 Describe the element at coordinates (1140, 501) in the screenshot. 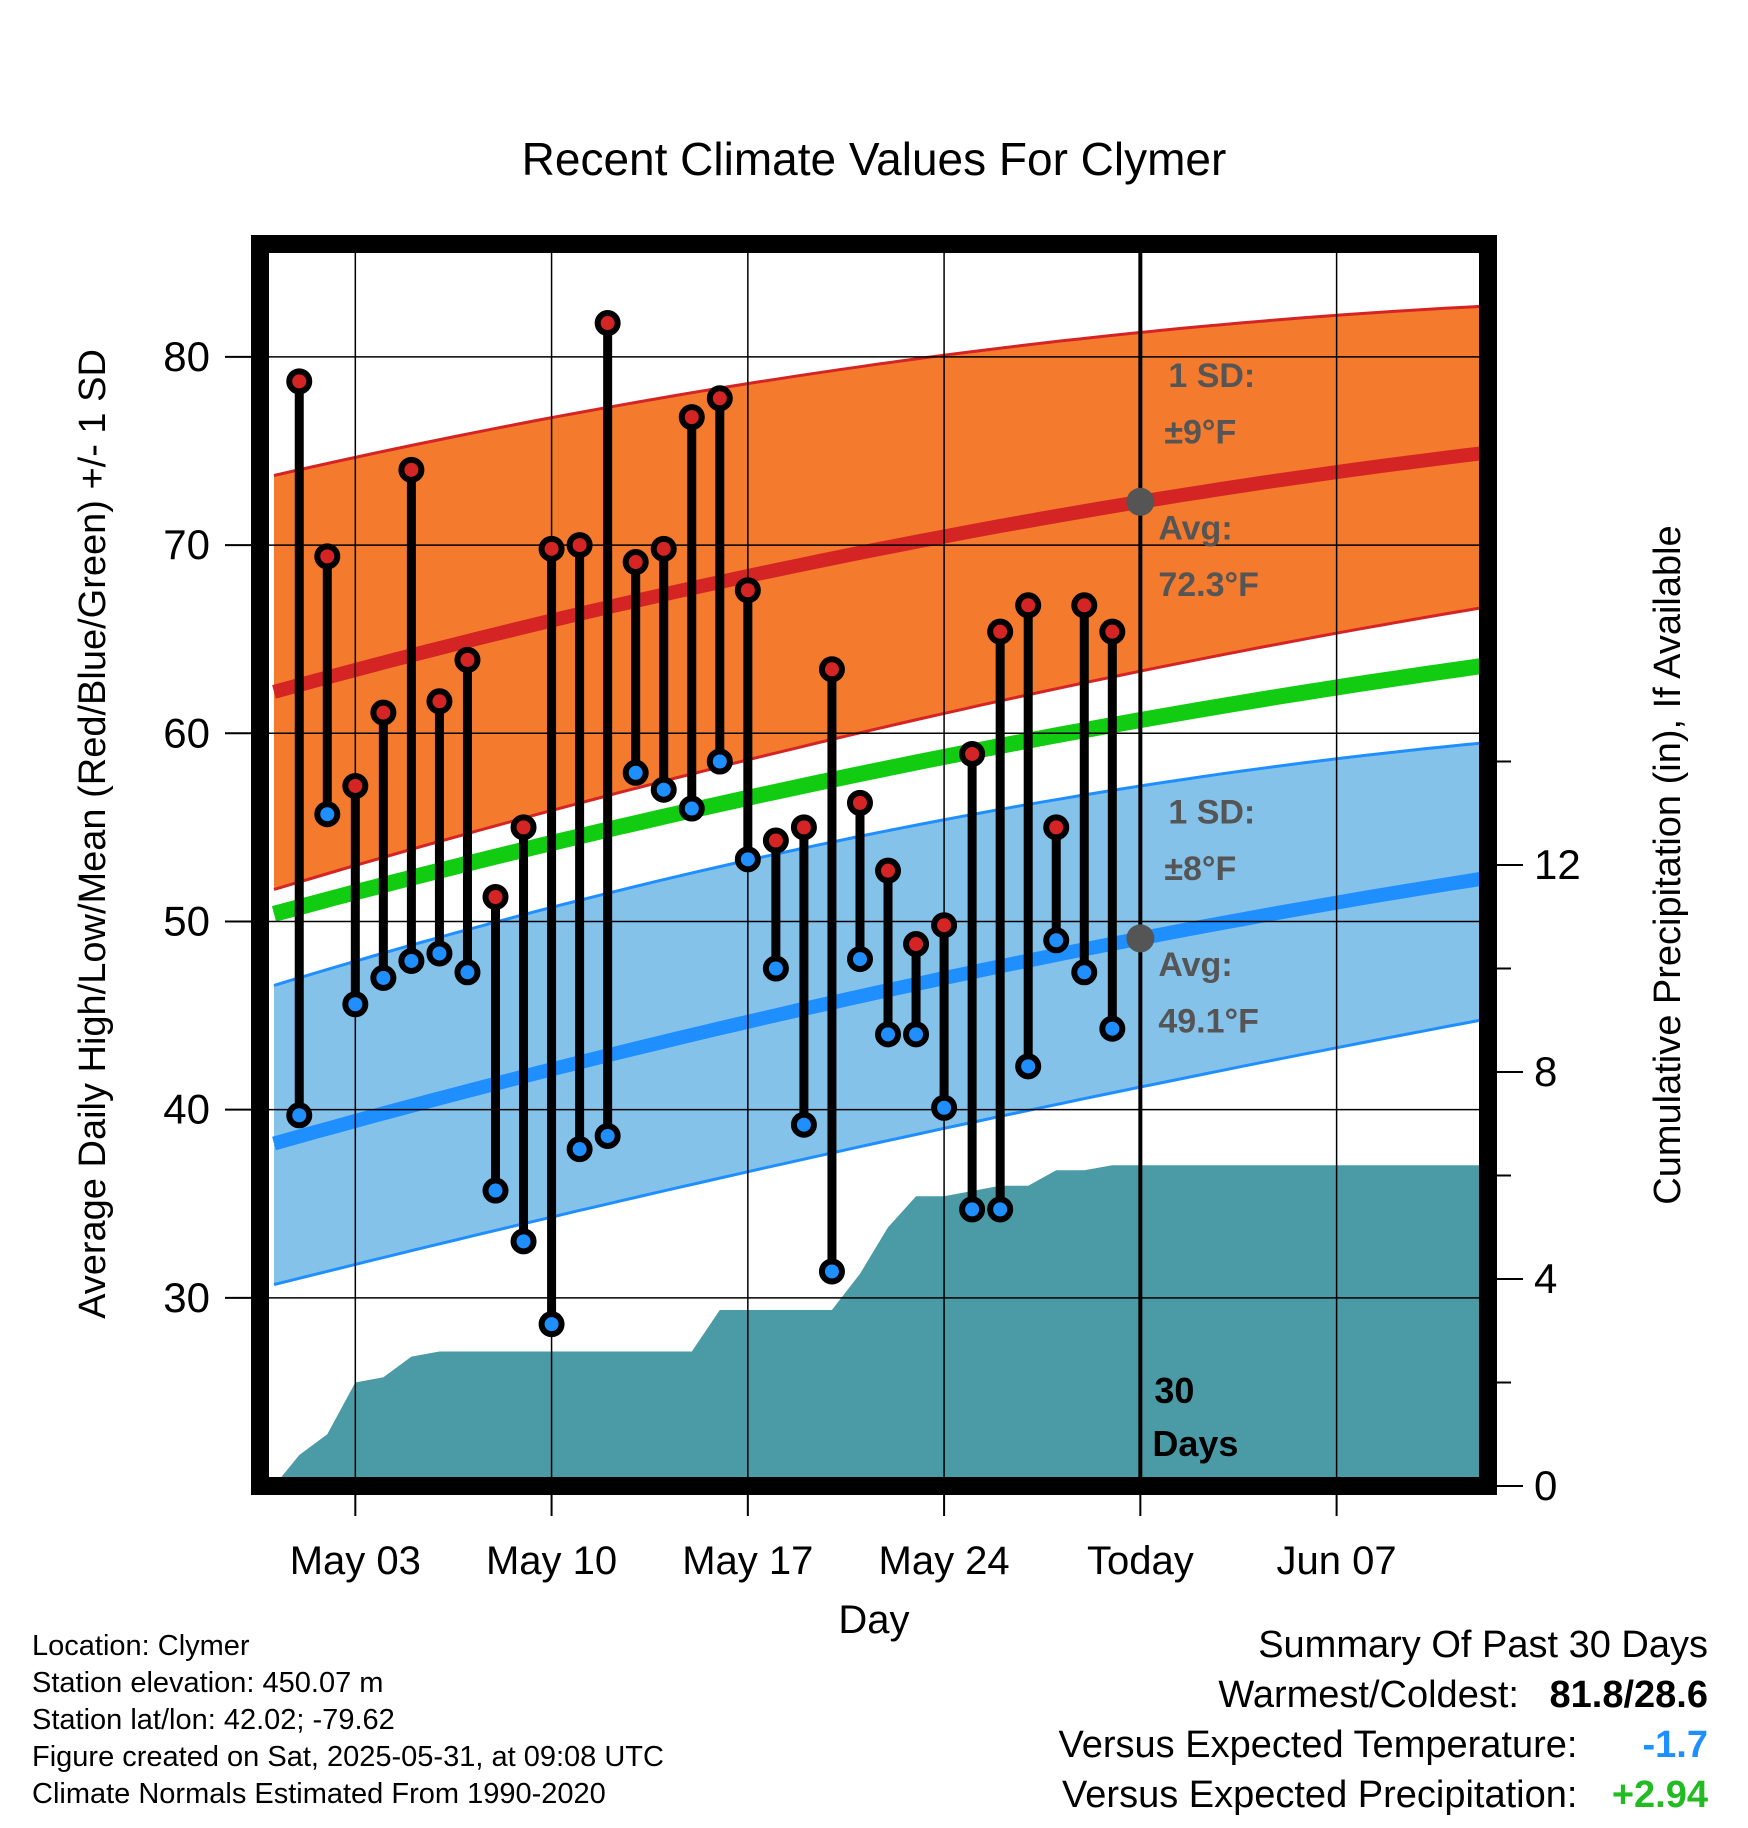

I see `high-avg-marker` at that location.